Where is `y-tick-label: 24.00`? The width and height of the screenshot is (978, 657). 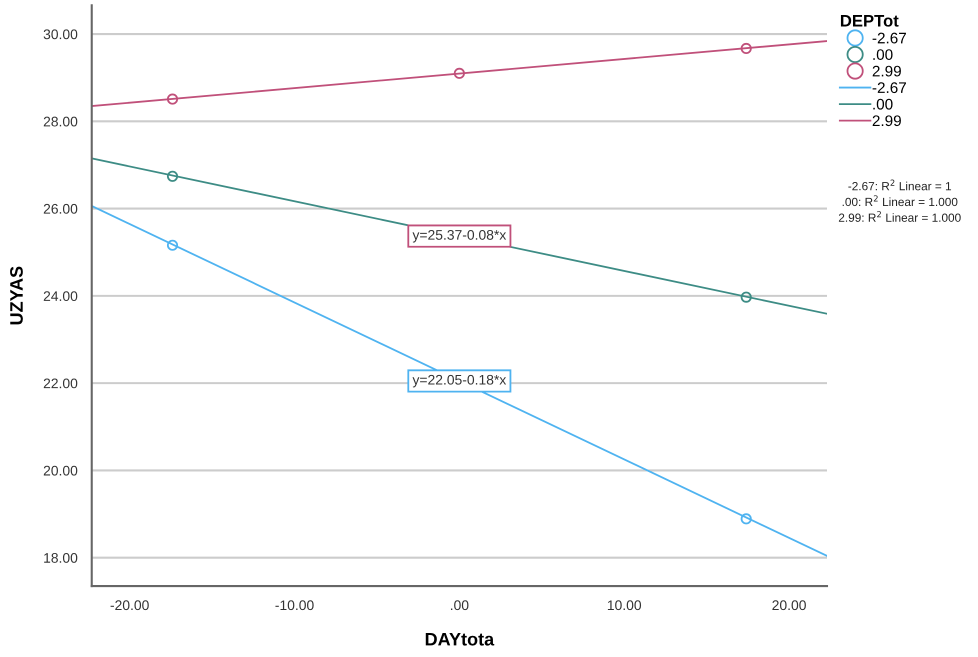
y-tick-label: 24.00 is located at coordinates (61, 296).